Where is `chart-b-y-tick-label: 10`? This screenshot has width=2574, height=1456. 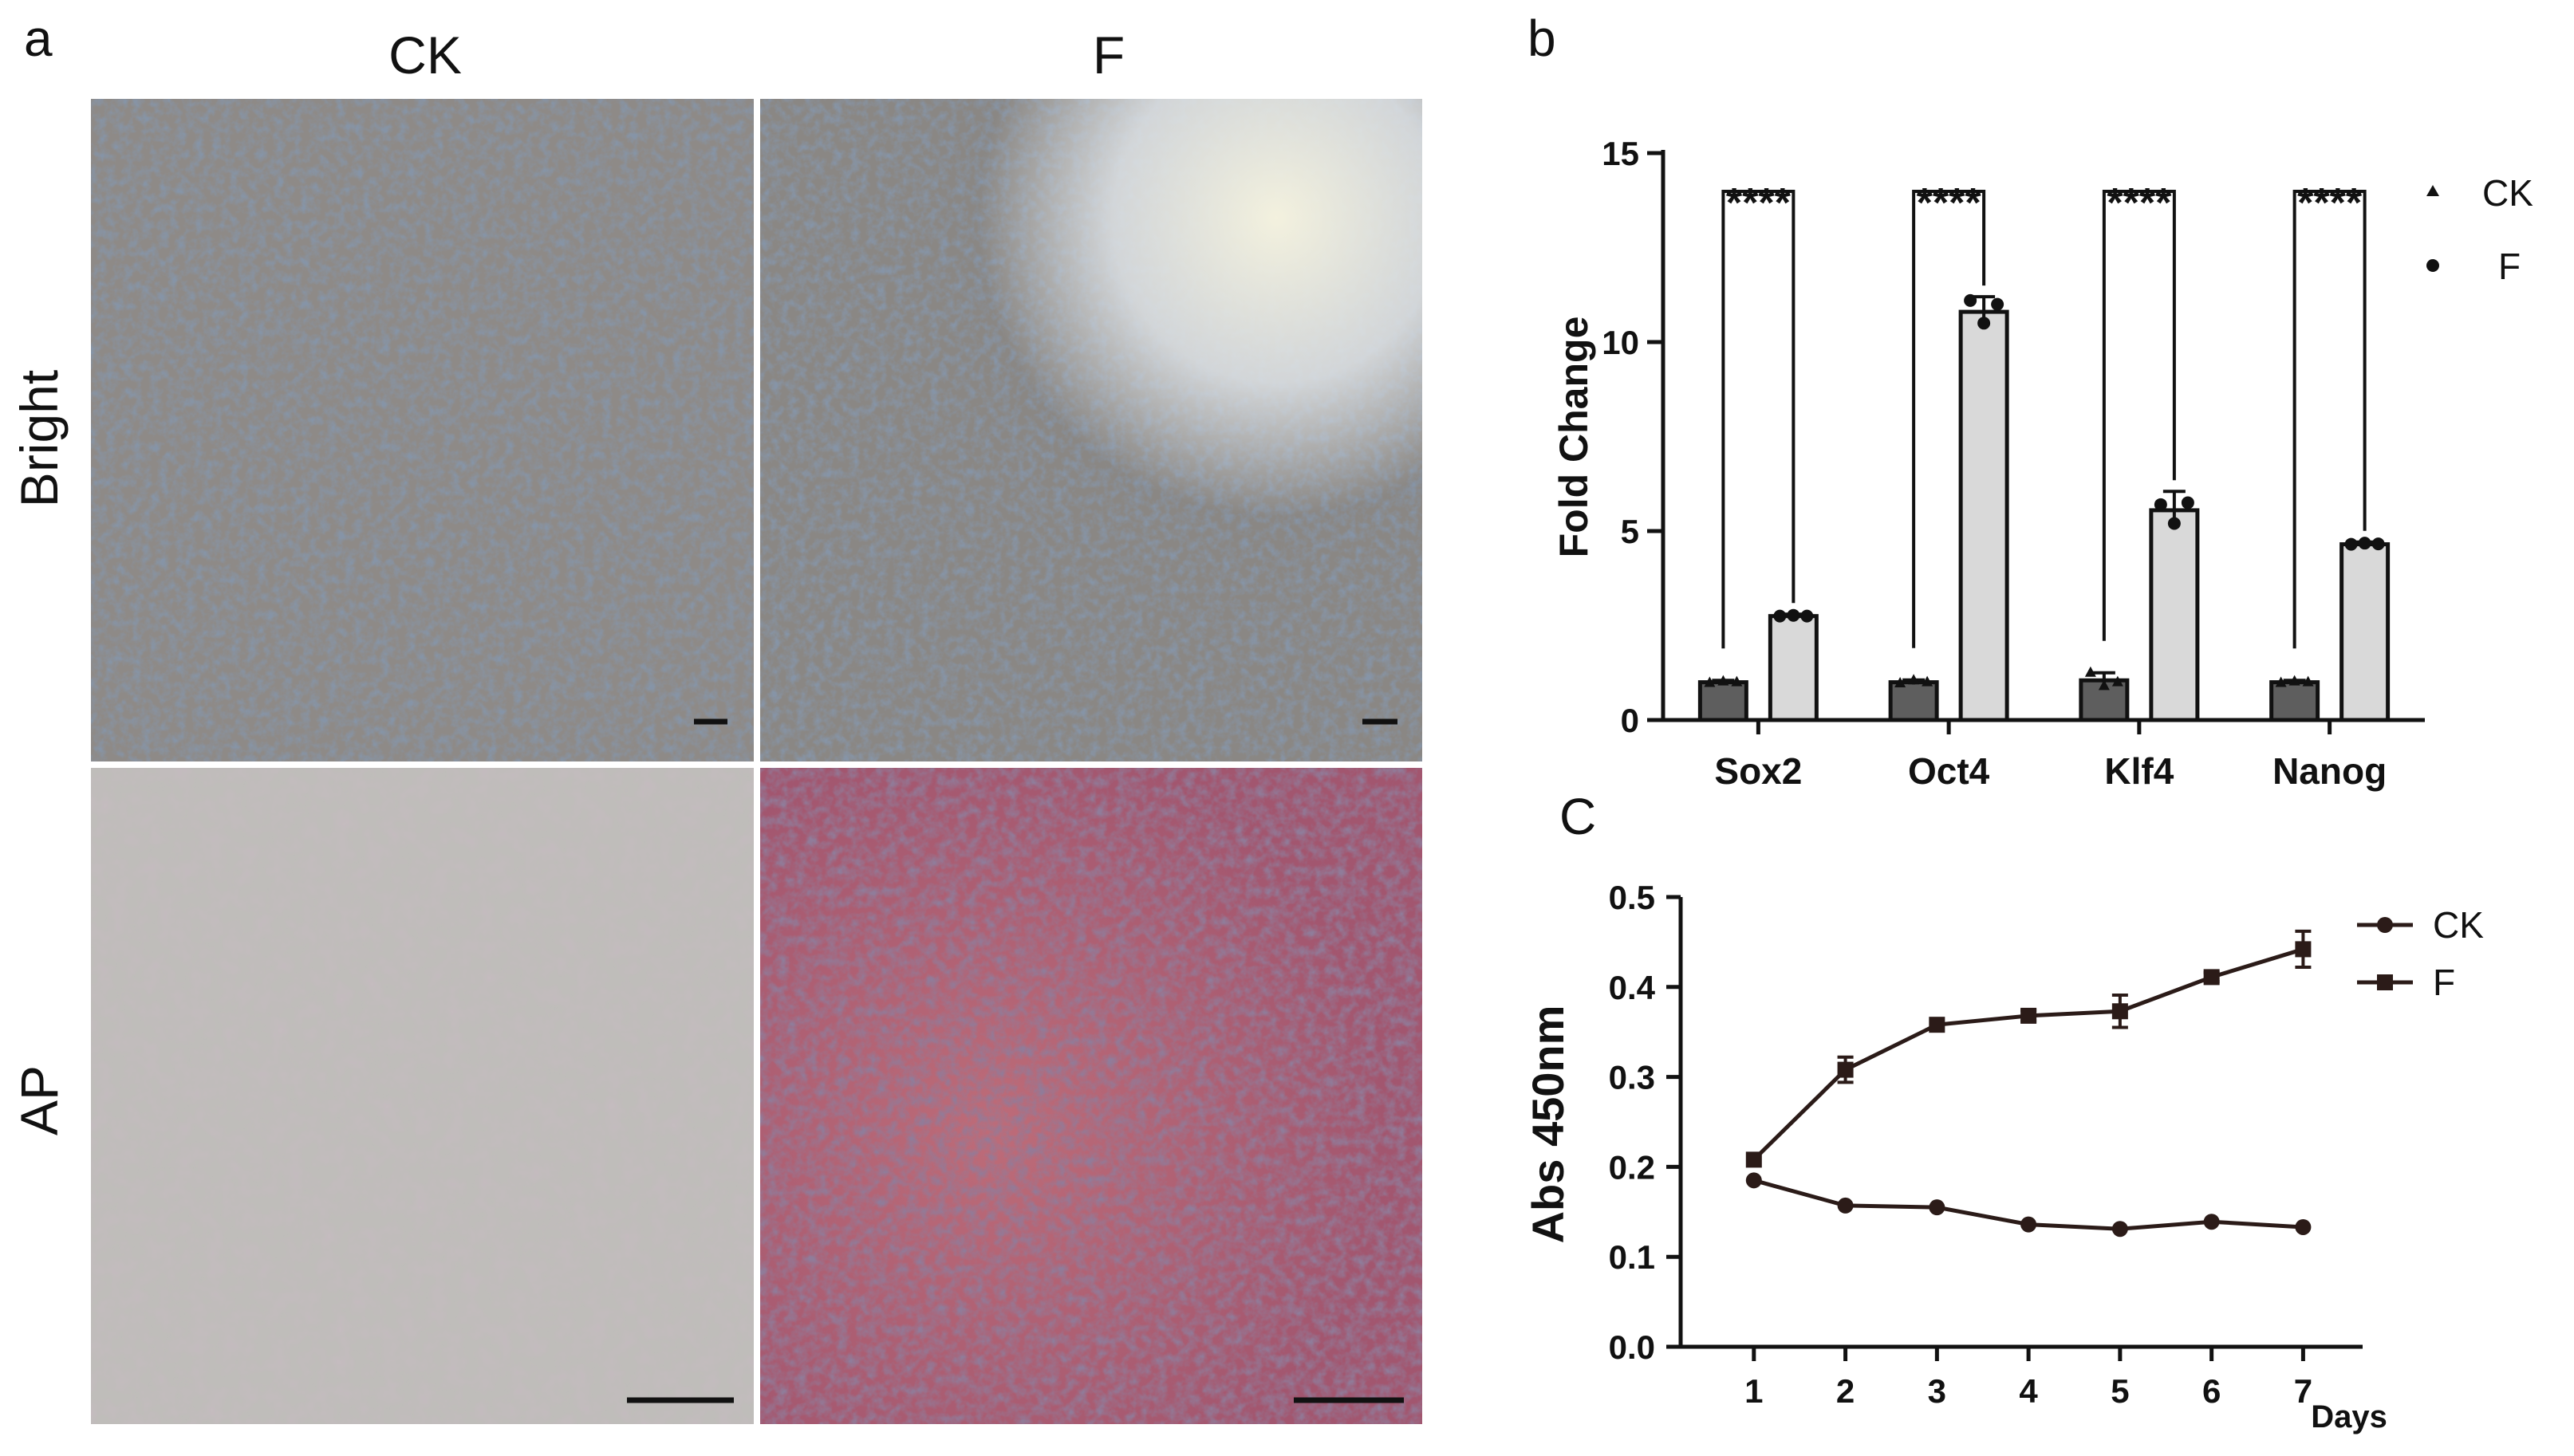
chart-b-y-tick-label: 10 is located at coordinates (1620, 342).